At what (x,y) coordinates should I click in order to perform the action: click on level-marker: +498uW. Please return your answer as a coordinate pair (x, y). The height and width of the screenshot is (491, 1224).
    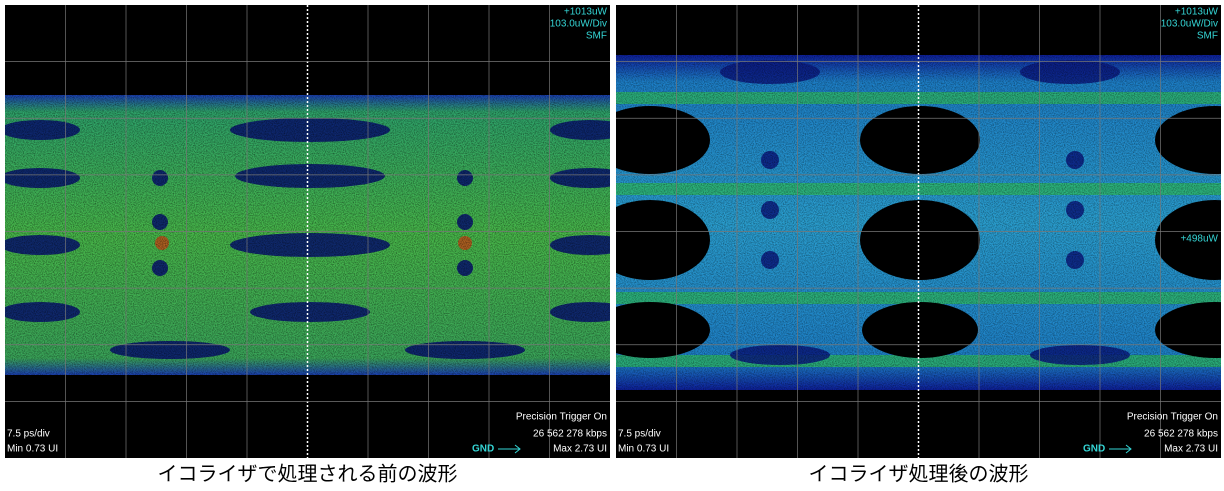
    Looking at the image, I should click on (1199, 239).